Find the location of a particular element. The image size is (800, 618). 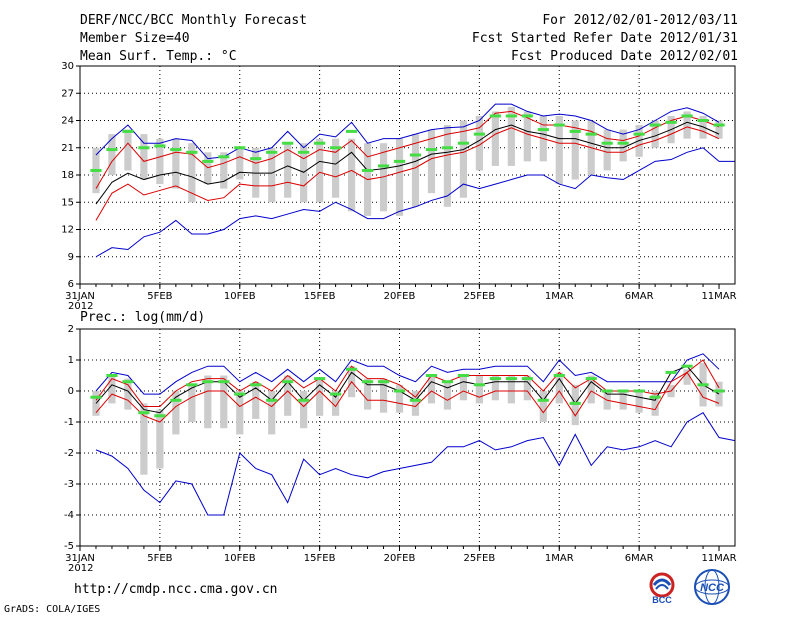

y-tick-label: -4 is located at coordinates (69, 515).